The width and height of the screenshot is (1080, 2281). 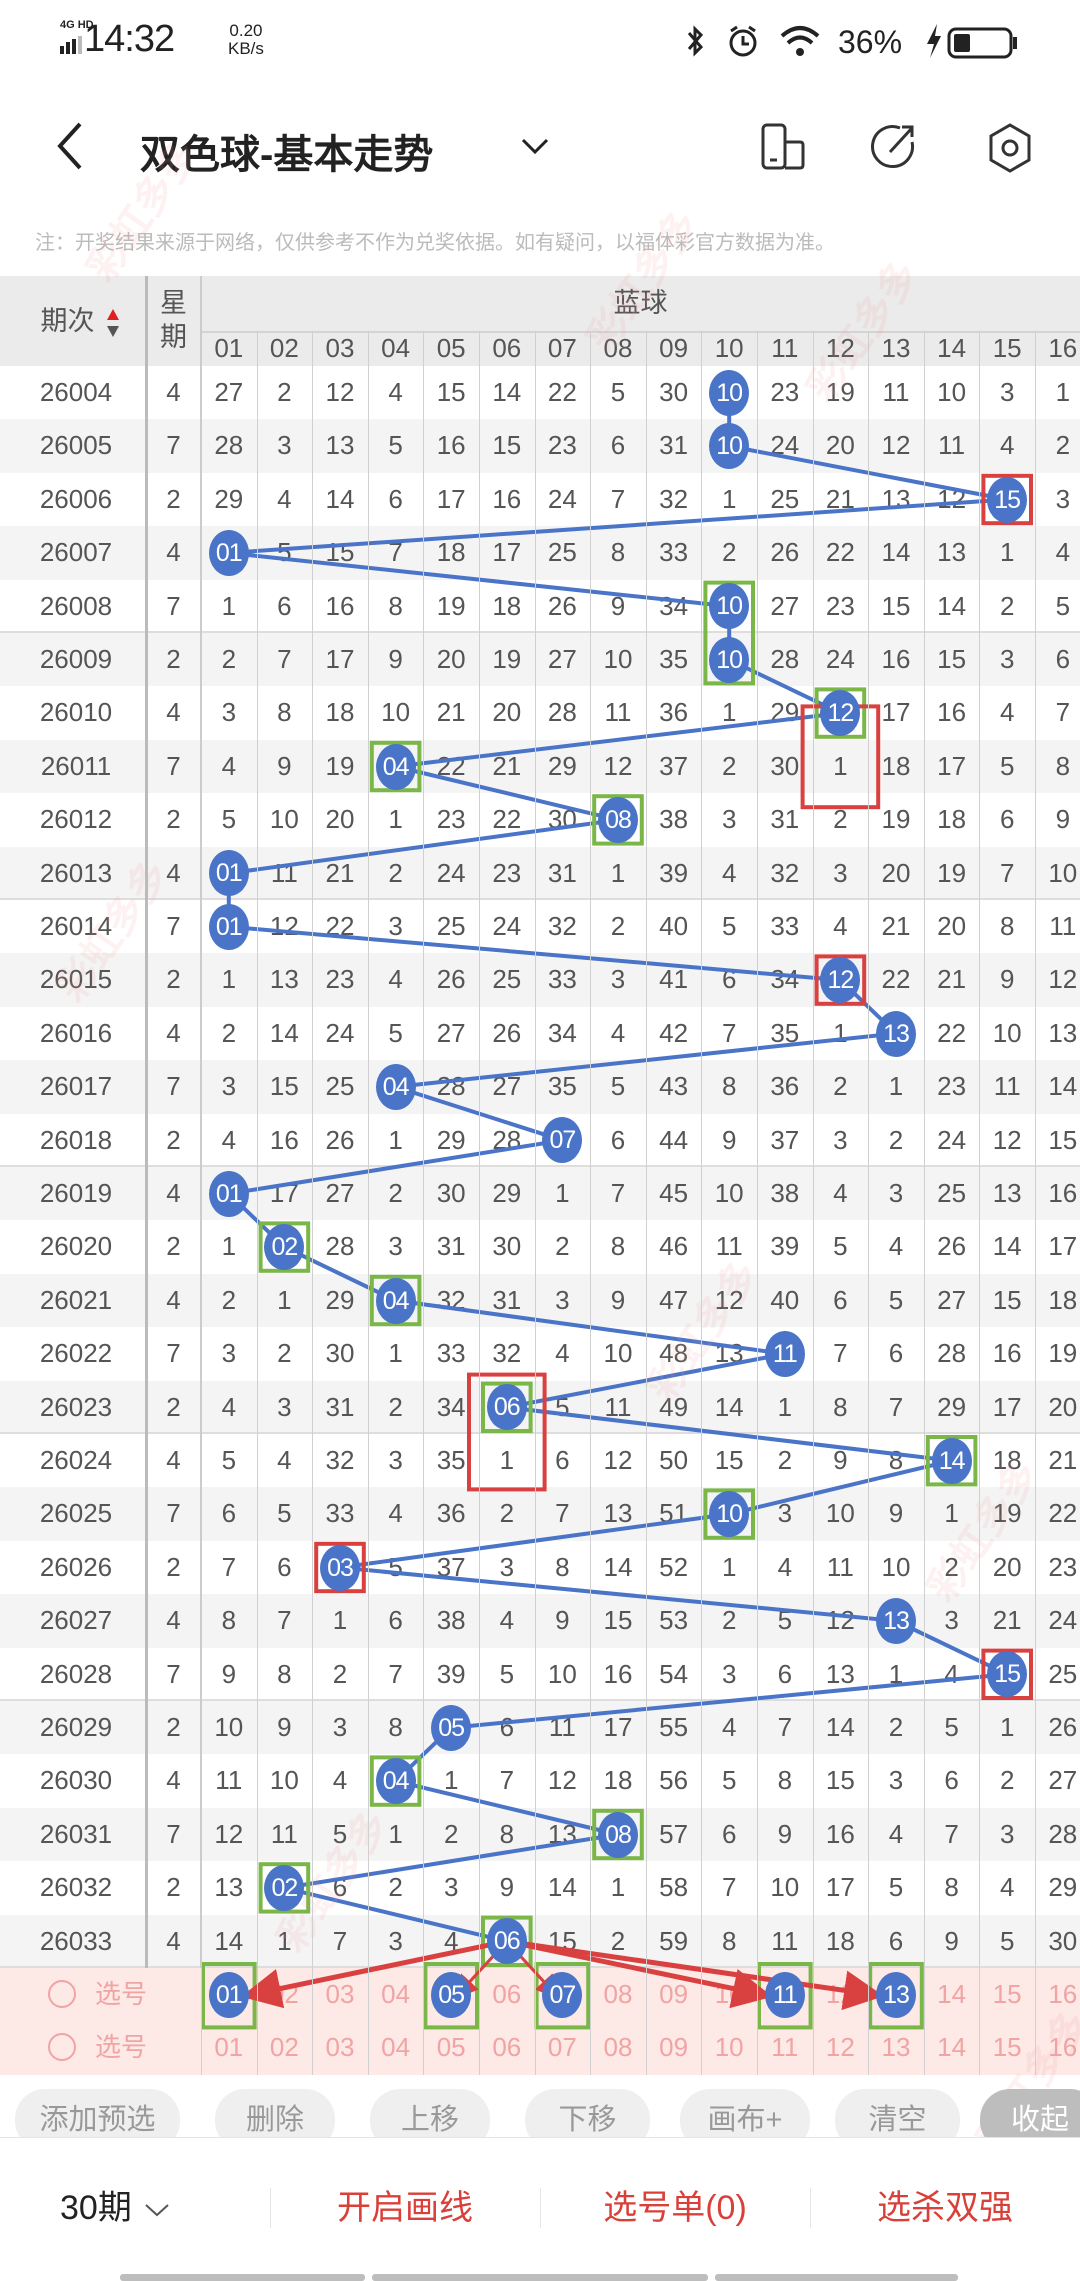 What do you see at coordinates (97, 2113) in the screenshot?
I see `toolbar-button: 添加预选` at bounding box center [97, 2113].